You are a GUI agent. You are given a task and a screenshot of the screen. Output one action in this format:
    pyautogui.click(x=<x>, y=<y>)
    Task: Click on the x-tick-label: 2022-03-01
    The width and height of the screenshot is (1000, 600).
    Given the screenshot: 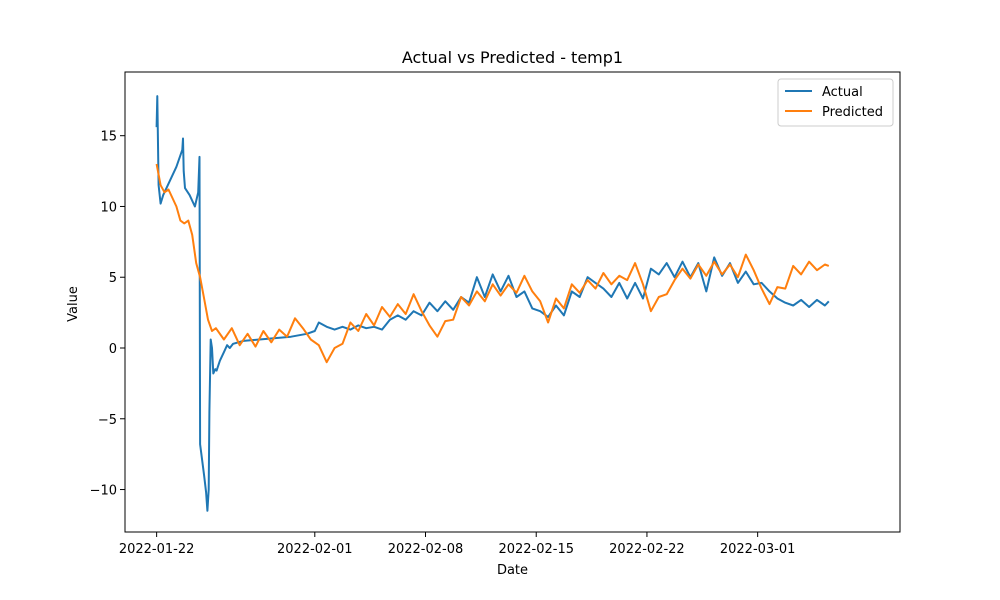 What is the action you would take?
    pyautogui.click(x=758, y=549)
    